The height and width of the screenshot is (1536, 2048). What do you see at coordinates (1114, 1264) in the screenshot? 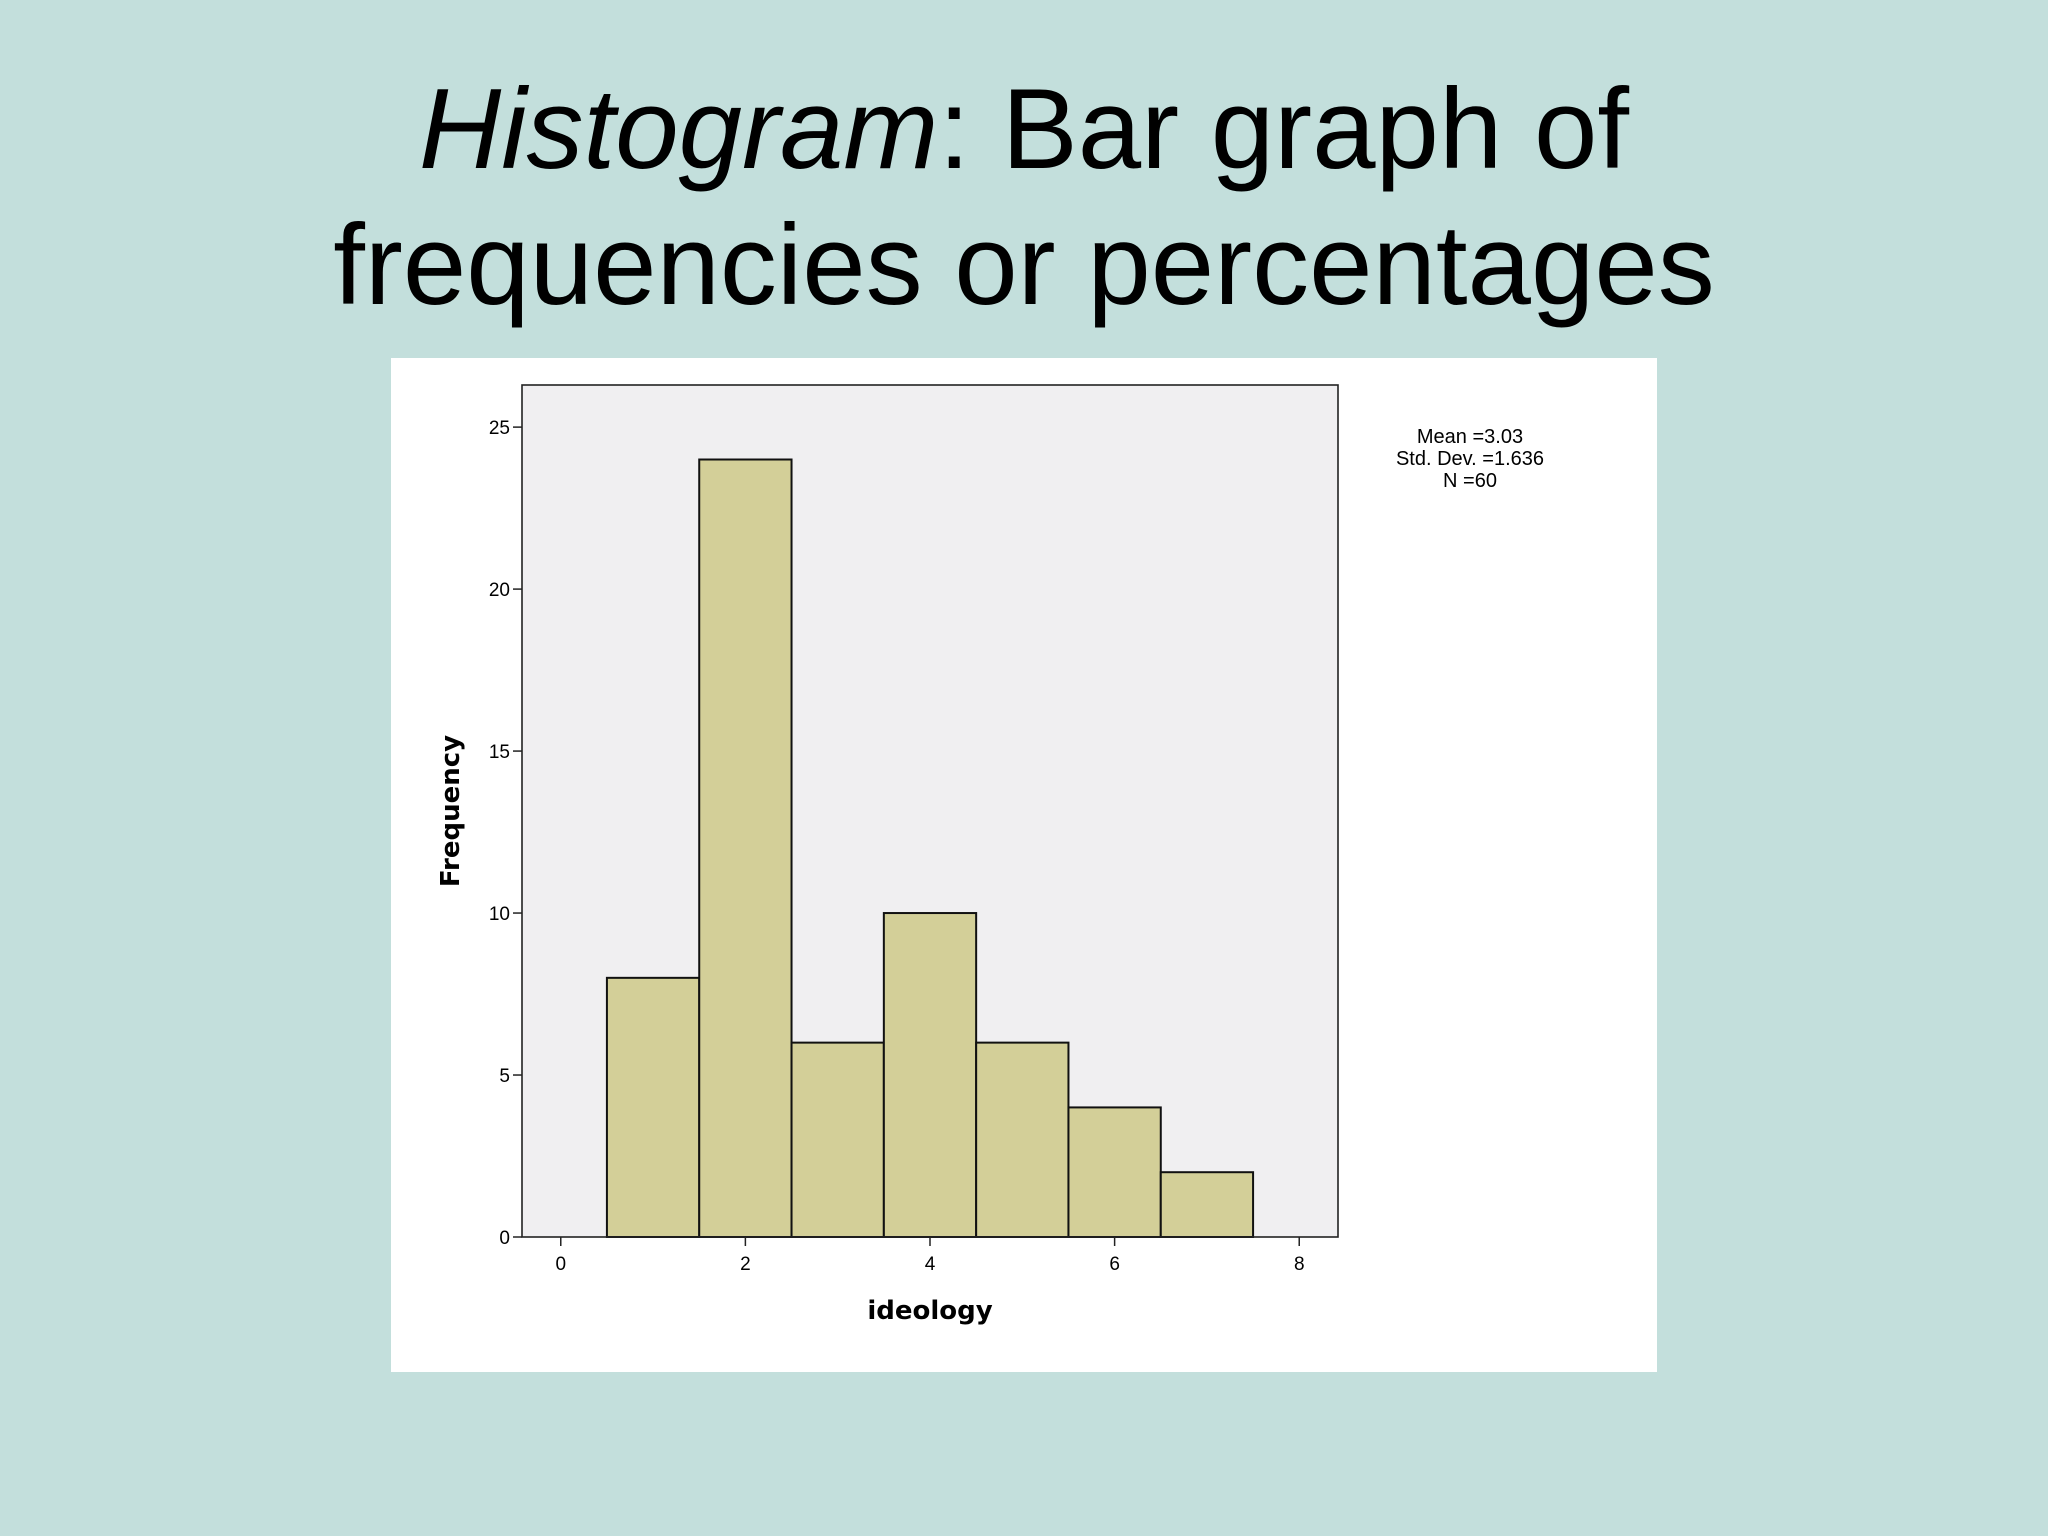
I see `x-tick-label-6: 6` at bounding box center [1114, 1264].